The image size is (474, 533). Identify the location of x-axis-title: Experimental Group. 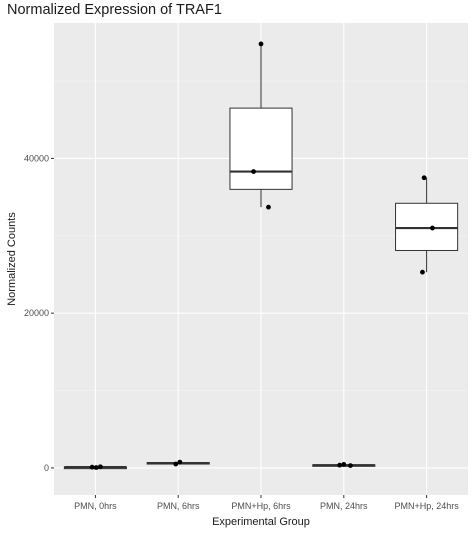
(261, 522).